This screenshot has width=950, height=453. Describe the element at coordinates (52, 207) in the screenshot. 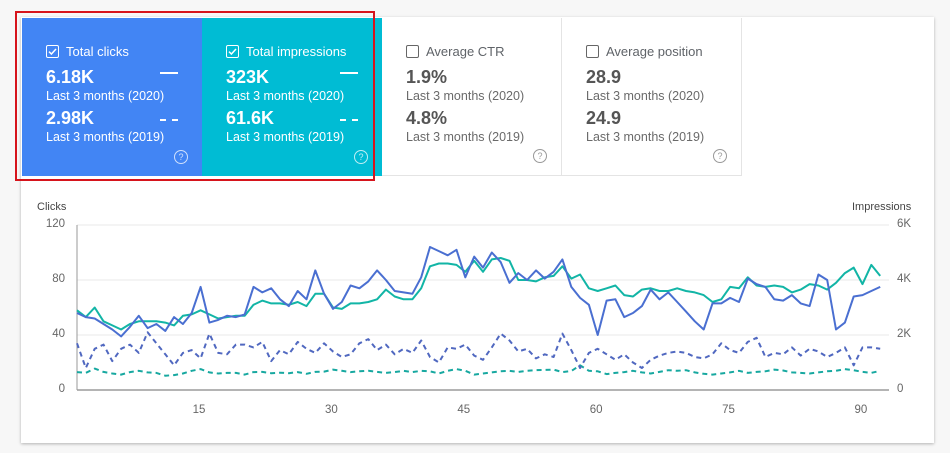

I see `y-axis-left-label: Clicks` at that location.